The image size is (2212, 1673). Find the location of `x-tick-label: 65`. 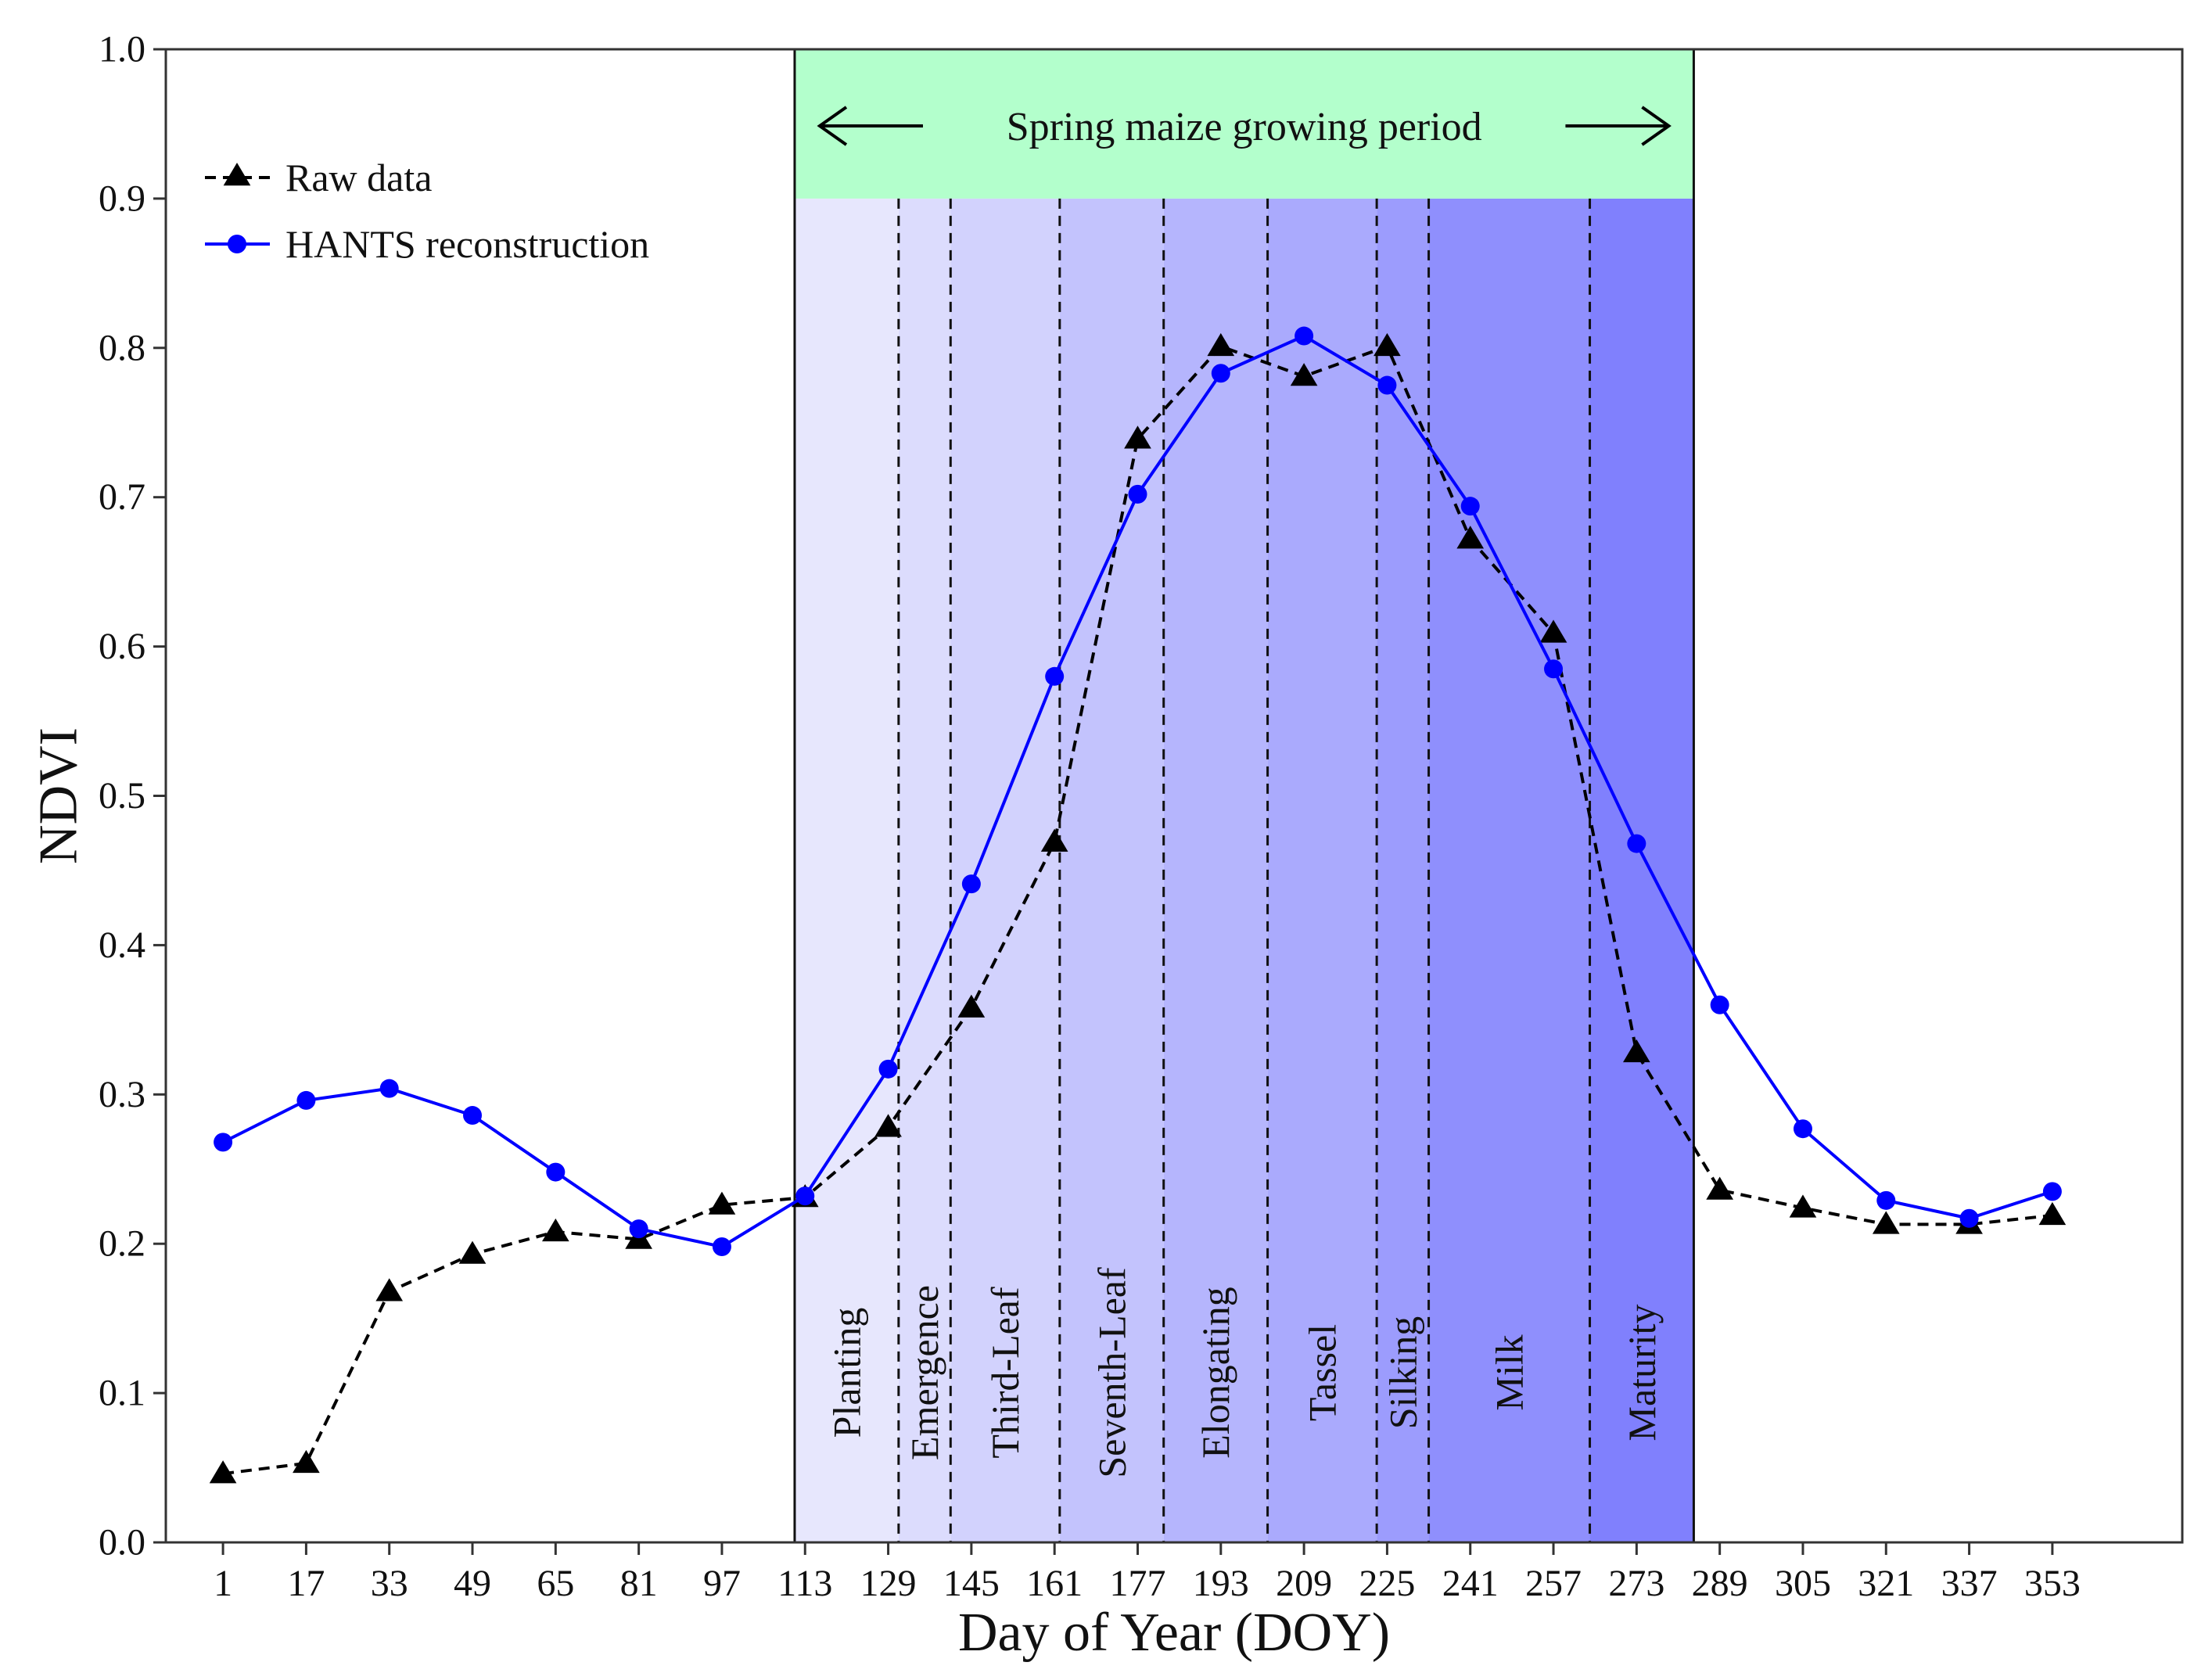

x-tick-label: 65 is located at coordinates (555, 1583).